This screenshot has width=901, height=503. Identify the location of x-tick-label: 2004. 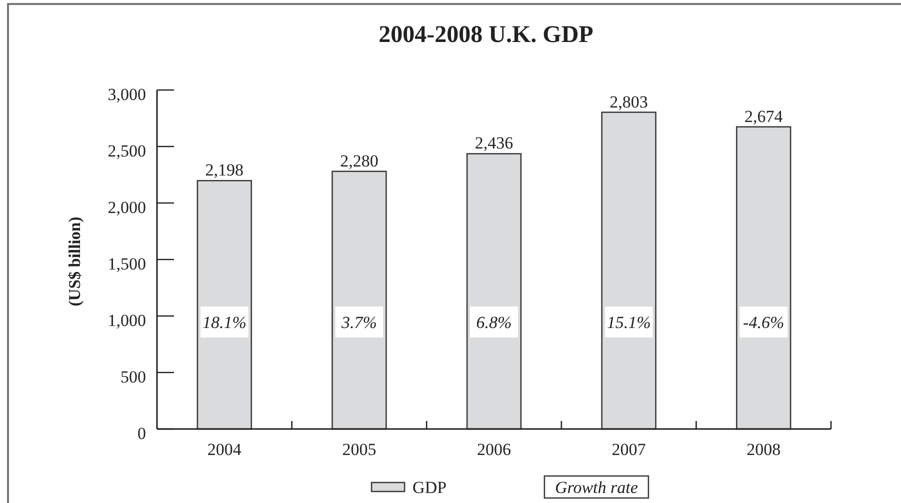
(224, 449).